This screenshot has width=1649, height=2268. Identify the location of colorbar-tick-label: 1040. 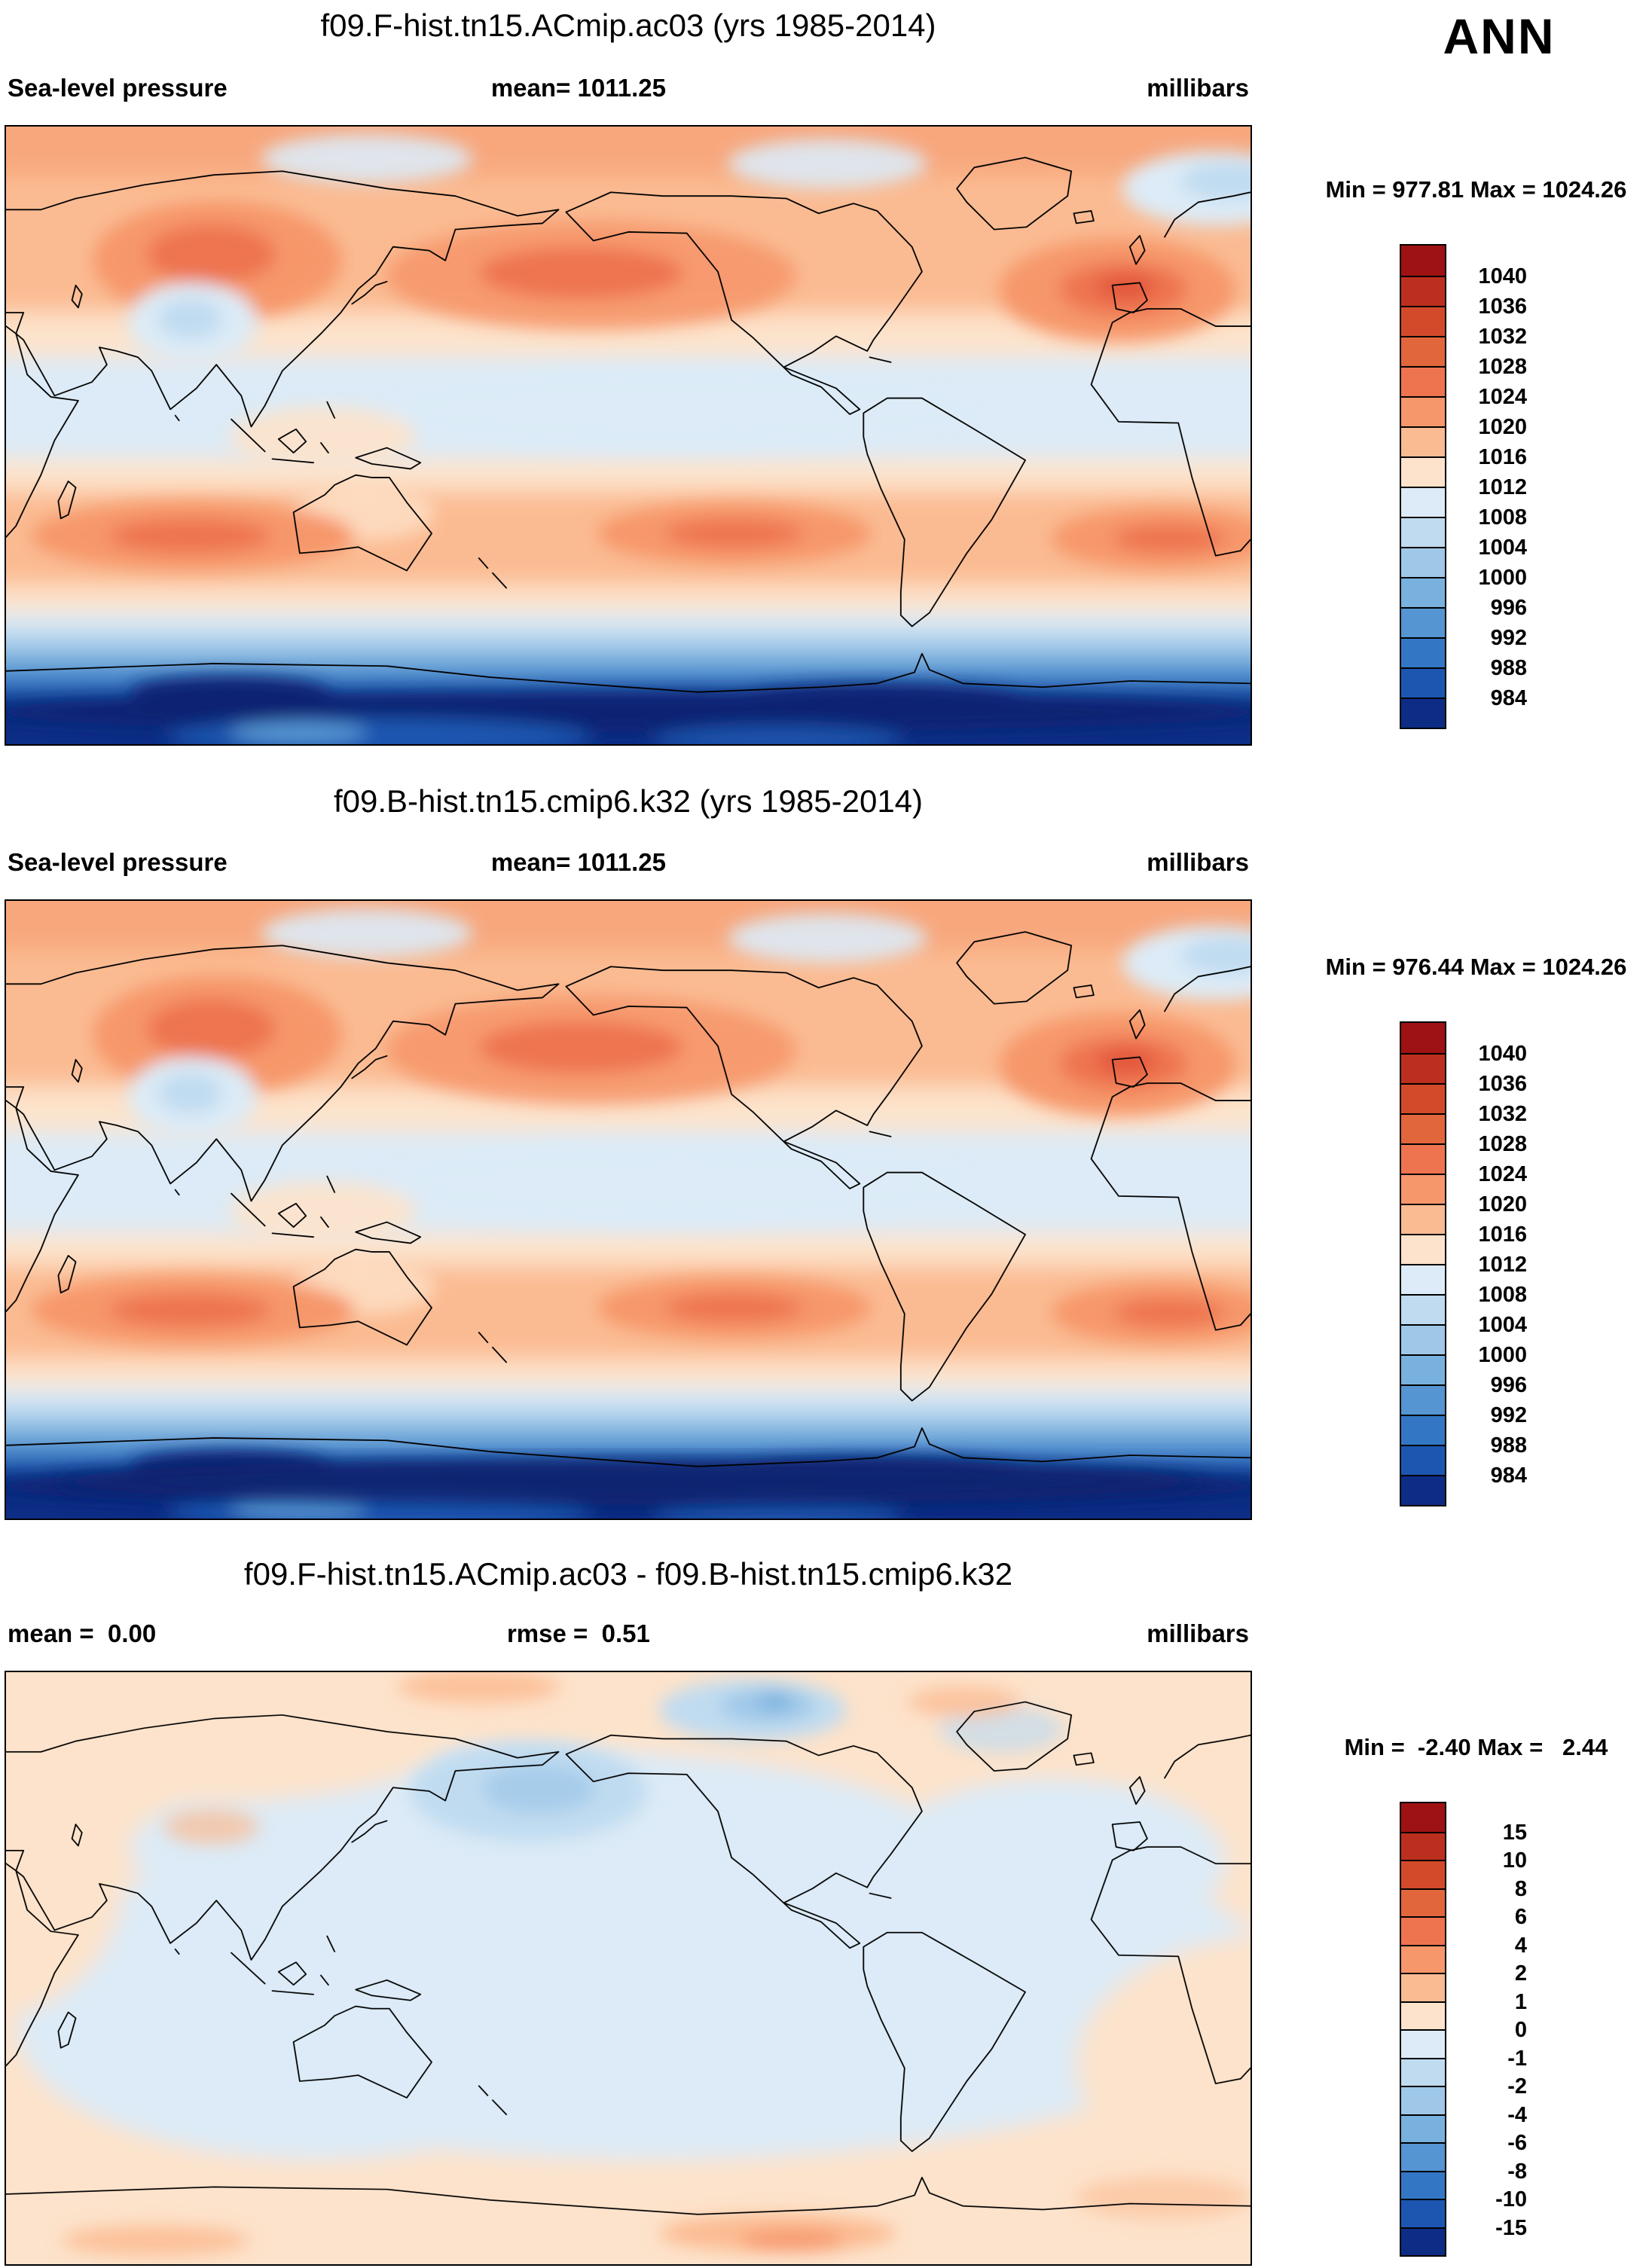
(1502, 1054).